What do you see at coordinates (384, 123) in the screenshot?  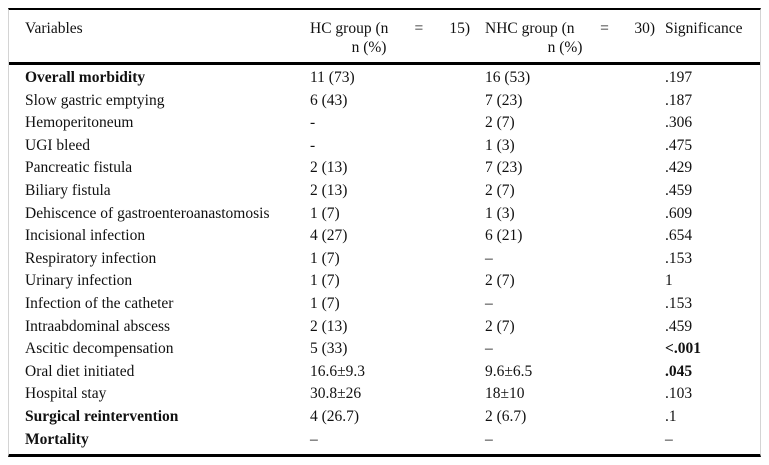 I see `table-row: Hemoperitoneum - 2 (7) .306` at bounding box center [384, 123].